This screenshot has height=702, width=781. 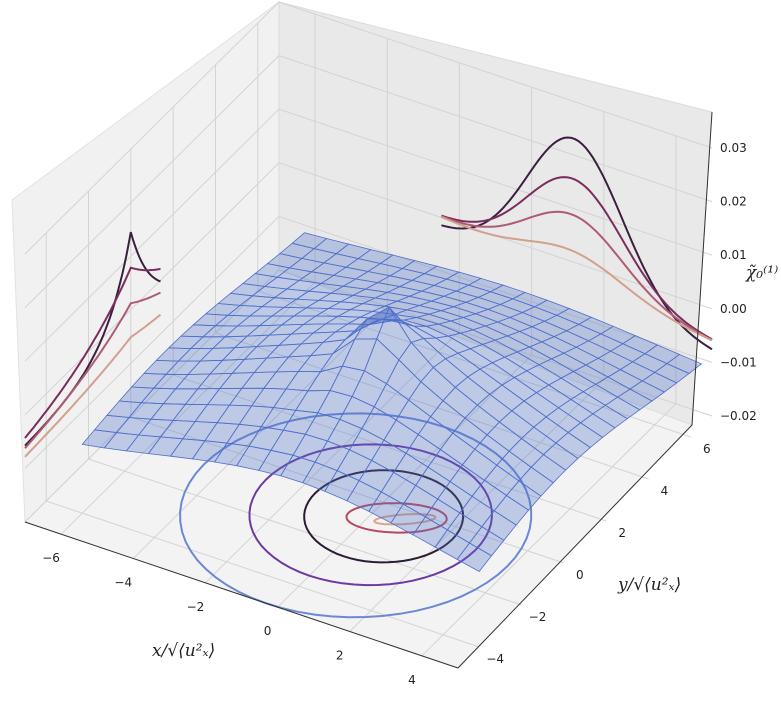 I want to click on z-tick-label: −0.01, so click(x=738, y=362).